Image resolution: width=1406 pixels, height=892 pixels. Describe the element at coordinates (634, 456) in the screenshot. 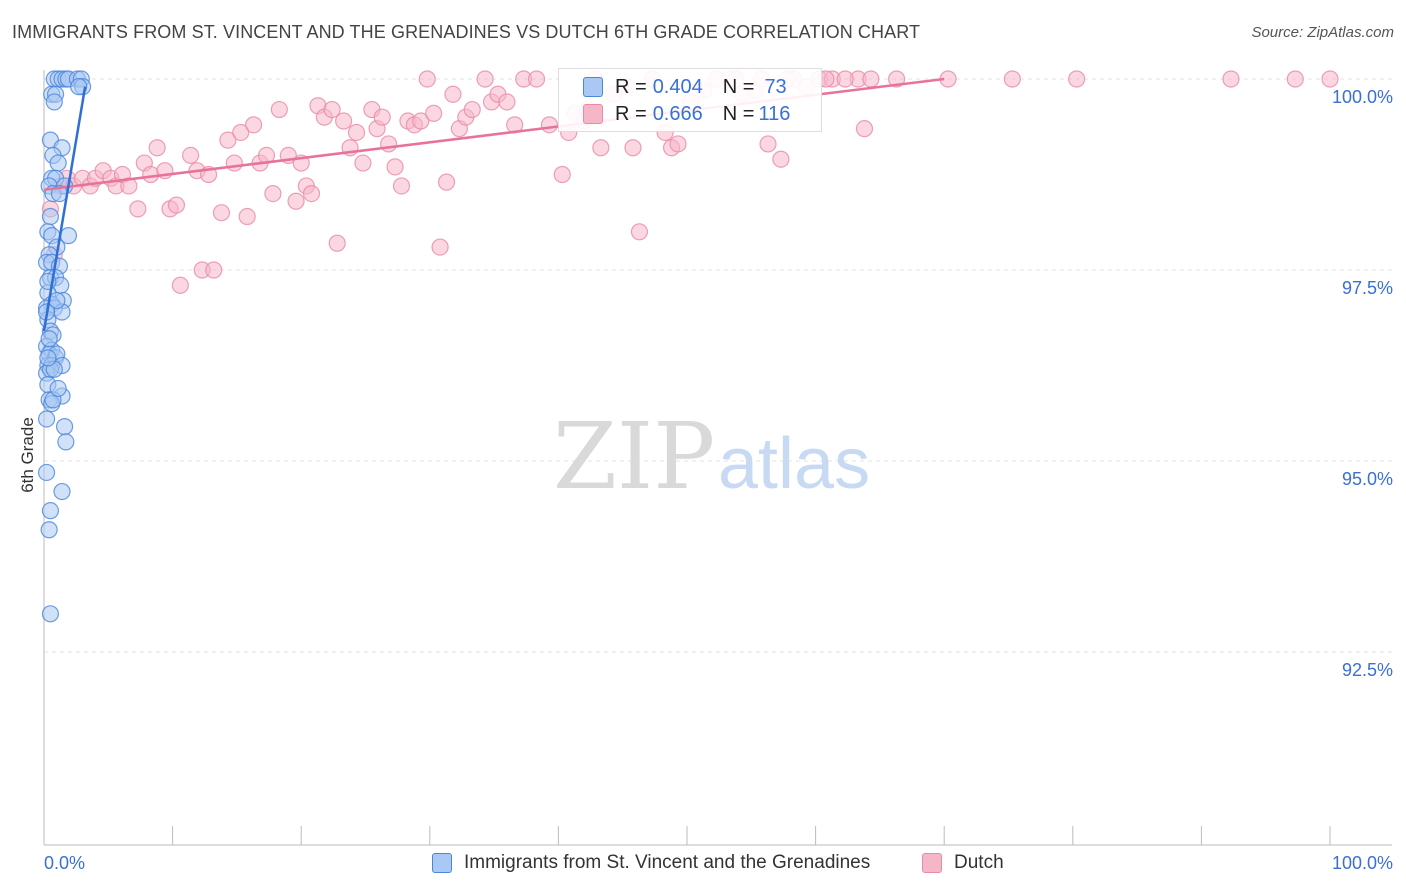

I see `watermark-zip: ZIP` at that location.